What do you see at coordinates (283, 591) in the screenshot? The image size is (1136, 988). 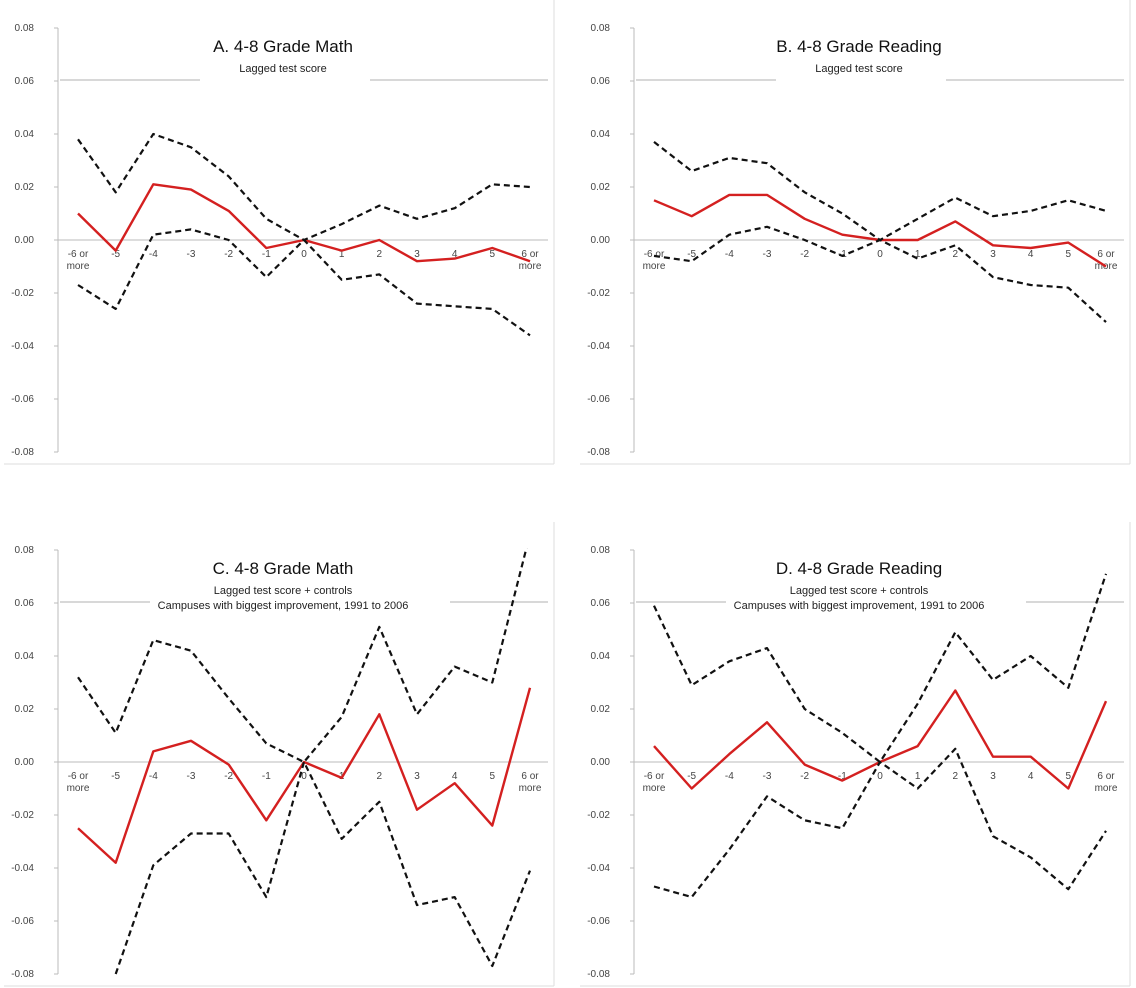 I see `chart-subtitle: Lagged test score + controls` at bounding box center [283, 591].